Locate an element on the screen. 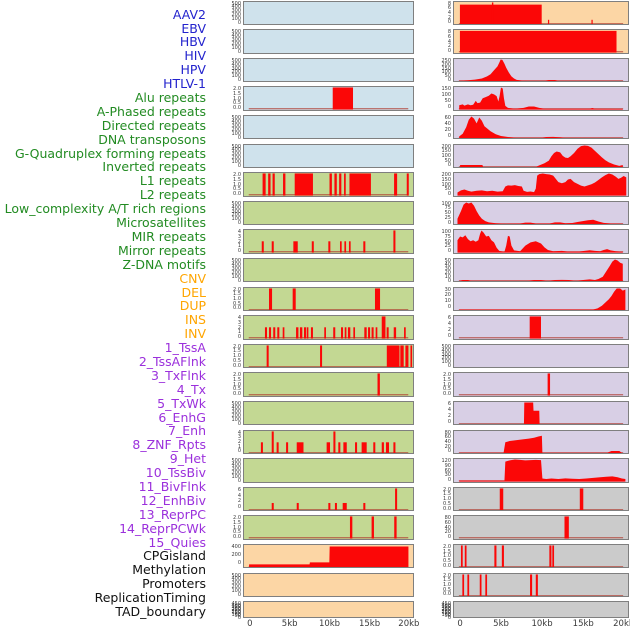  track-label: 1_TssA is located at coordinates (185, 348).